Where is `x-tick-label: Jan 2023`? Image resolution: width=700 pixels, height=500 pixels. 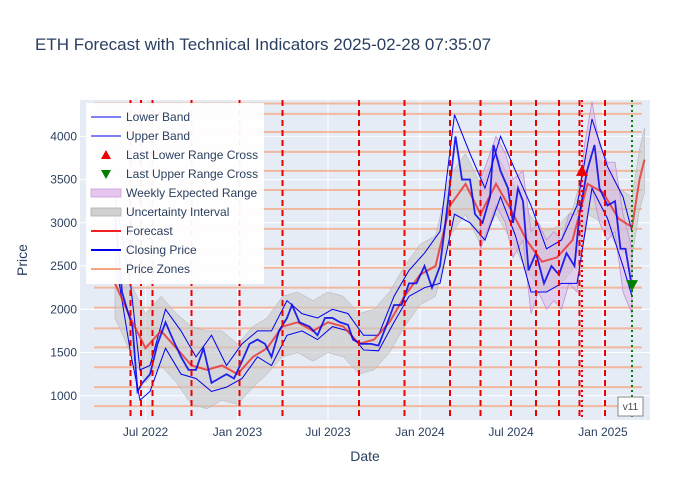 x-tick-label: Jan 2023 is located at coordinates (238, 432).